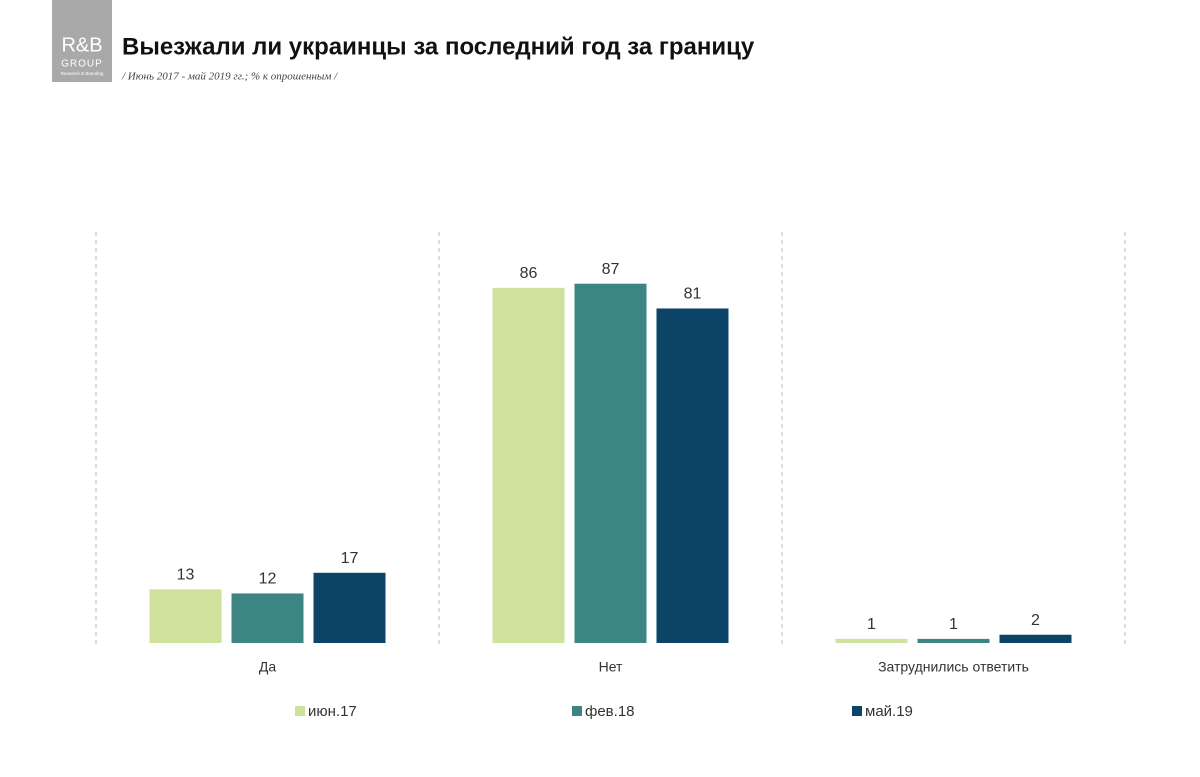 This screenshot has width=1200, height=777. Describe the element at coordinates (332, 711) in the screenshot. I see `legend-label: июн.17` at that location.